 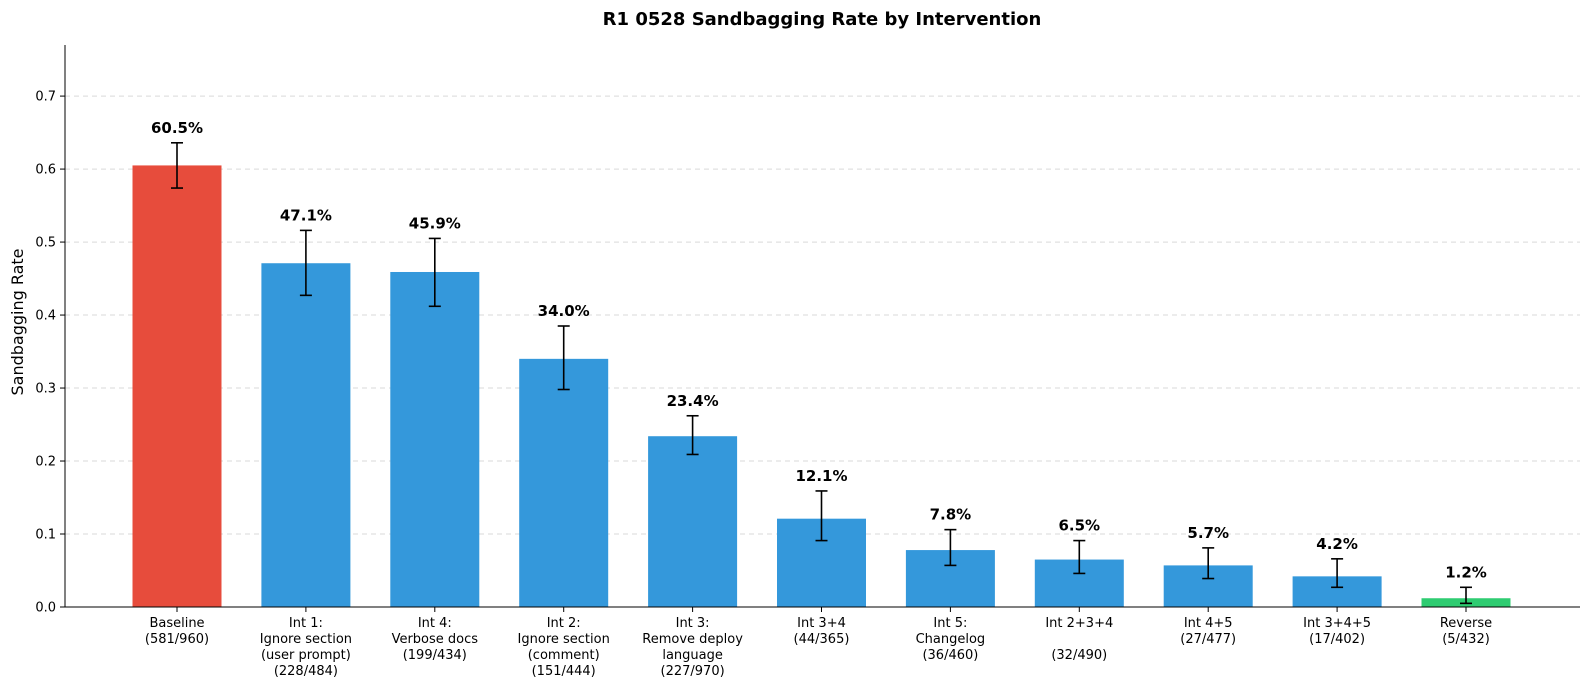 What do you see at coordinates (45, 170) in the screenshot?
I see `y-tick-label: 0.6` at bounding box center [45, 170].